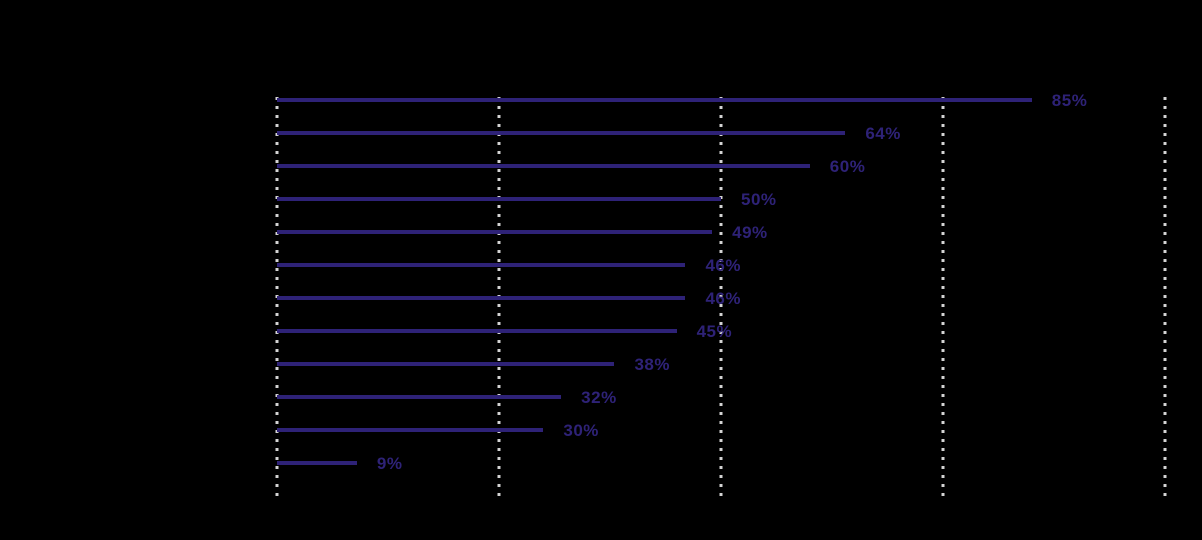  Describe the element at coordinates (599, 397) in the screenshot. I see `value-label: 32%` at that location.